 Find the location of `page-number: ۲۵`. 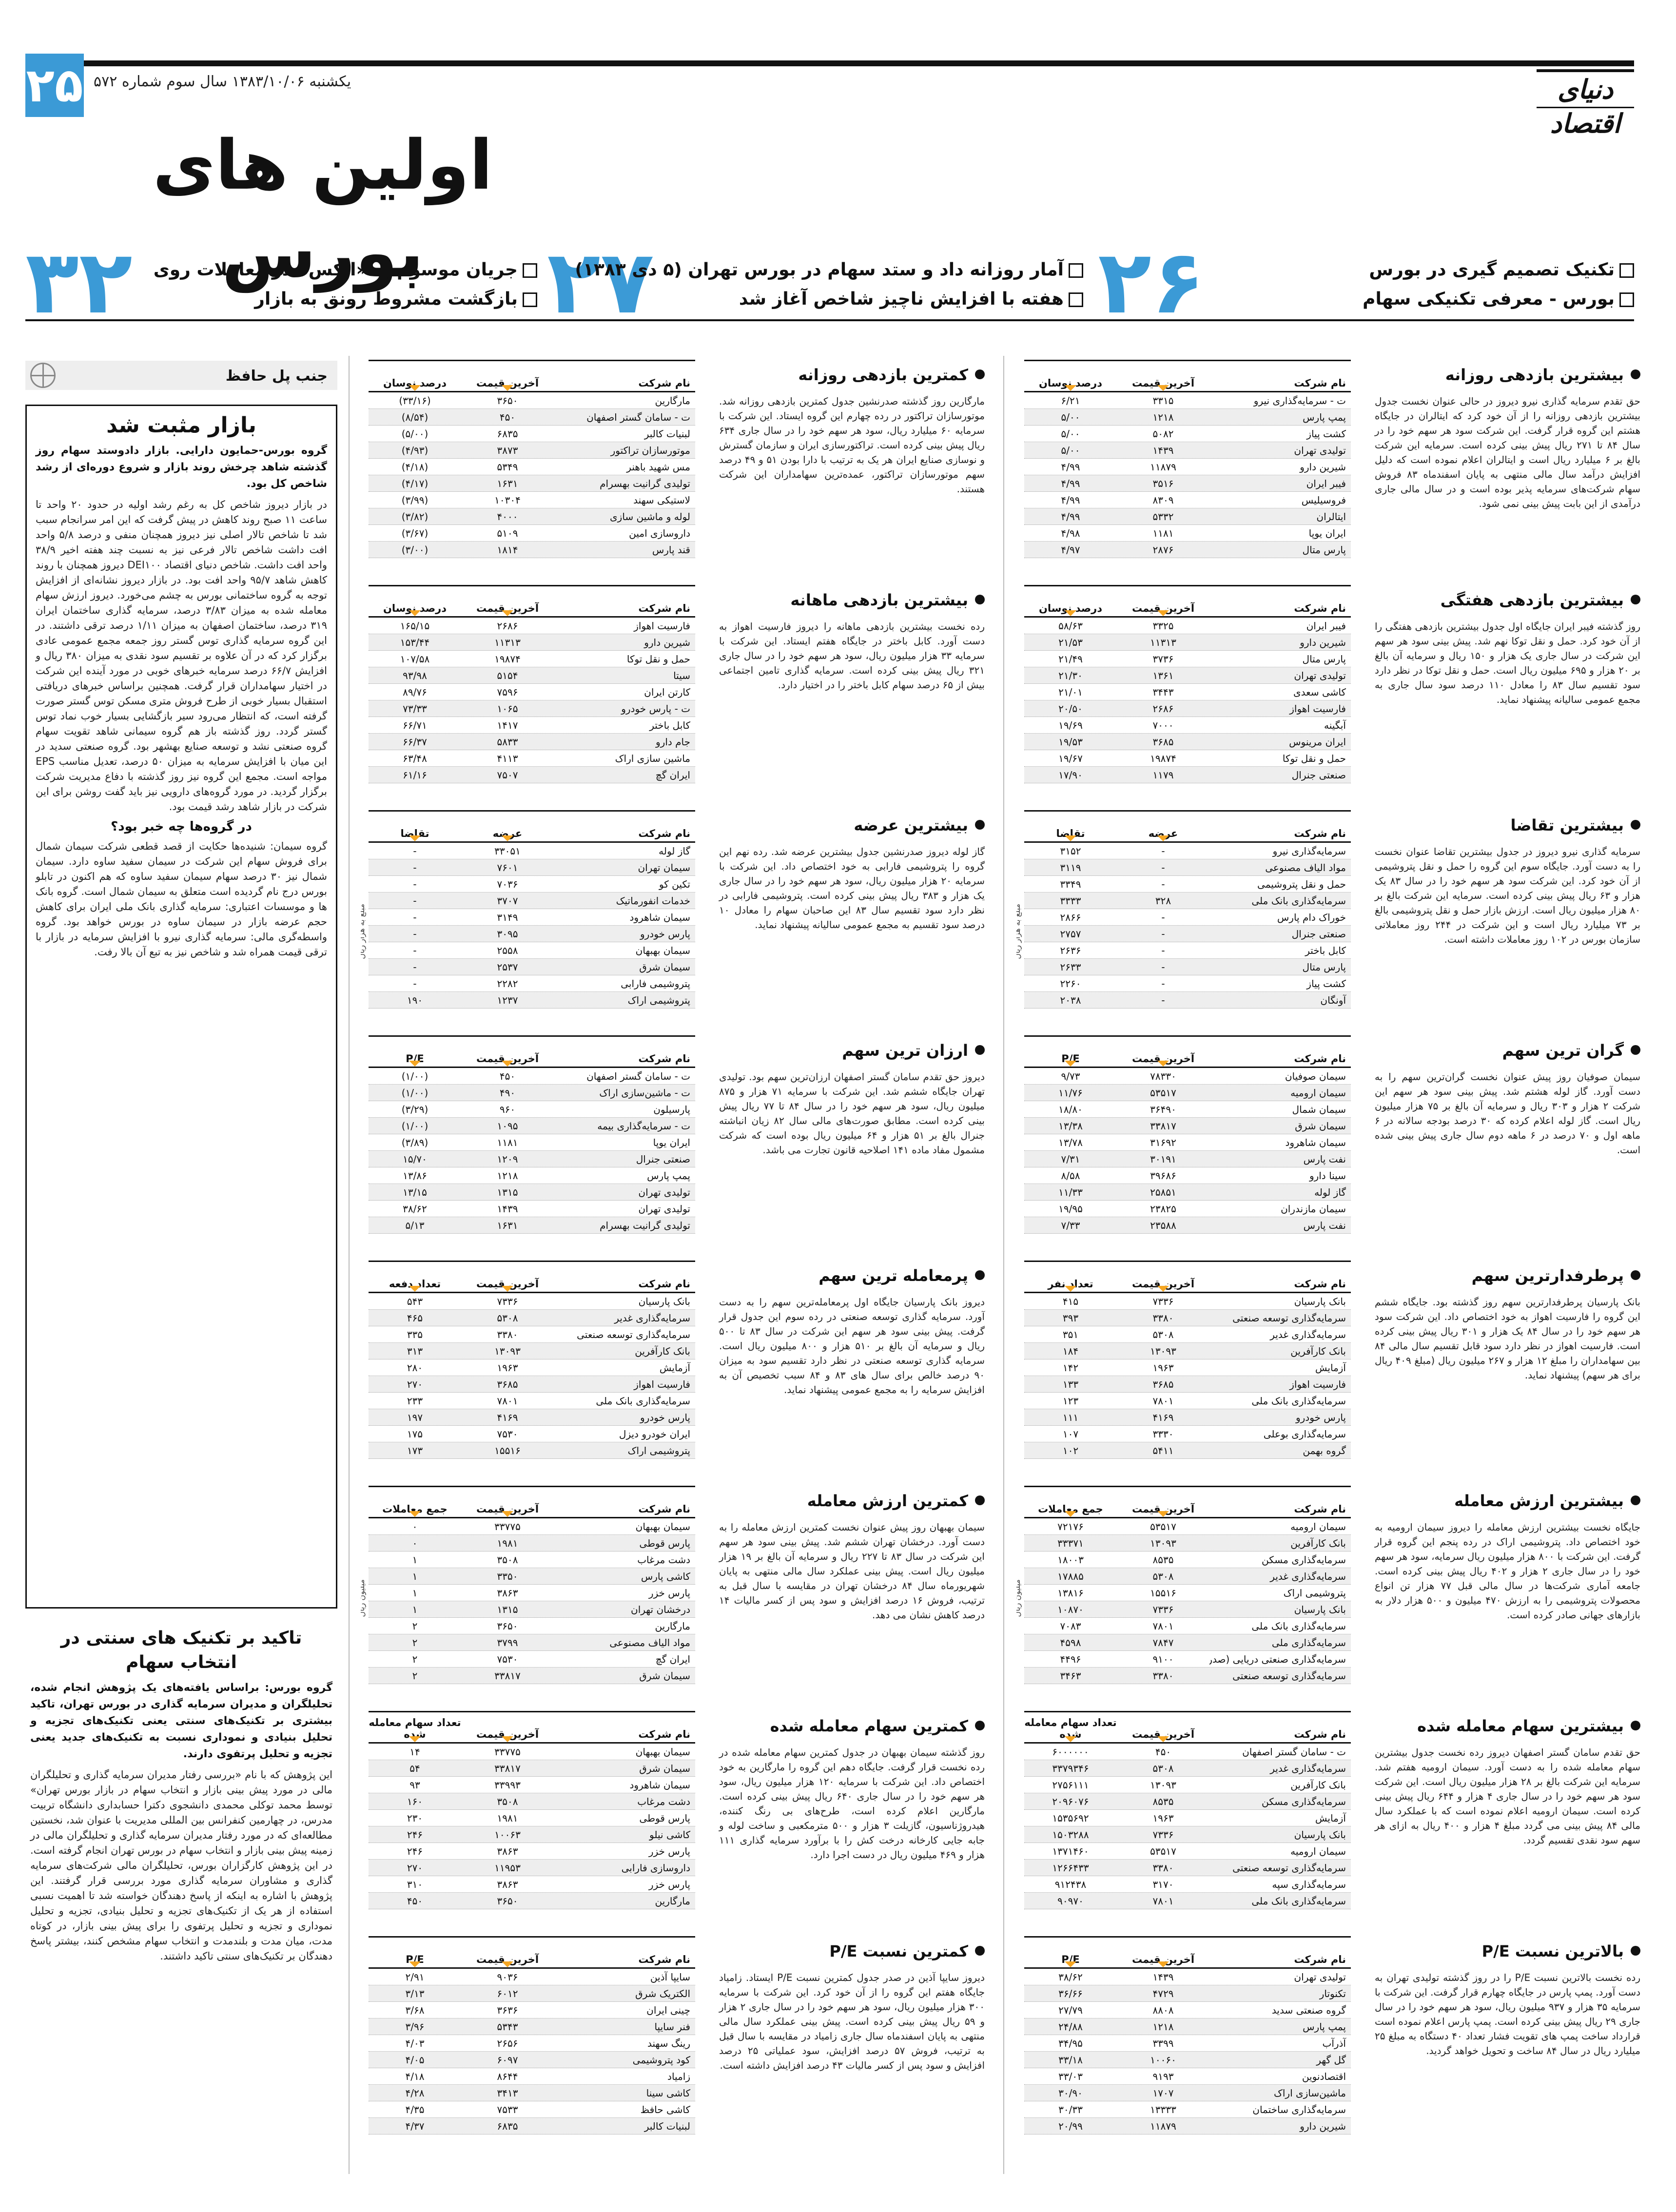

page-number: ۲۵ is located at coordinates (54, 85).